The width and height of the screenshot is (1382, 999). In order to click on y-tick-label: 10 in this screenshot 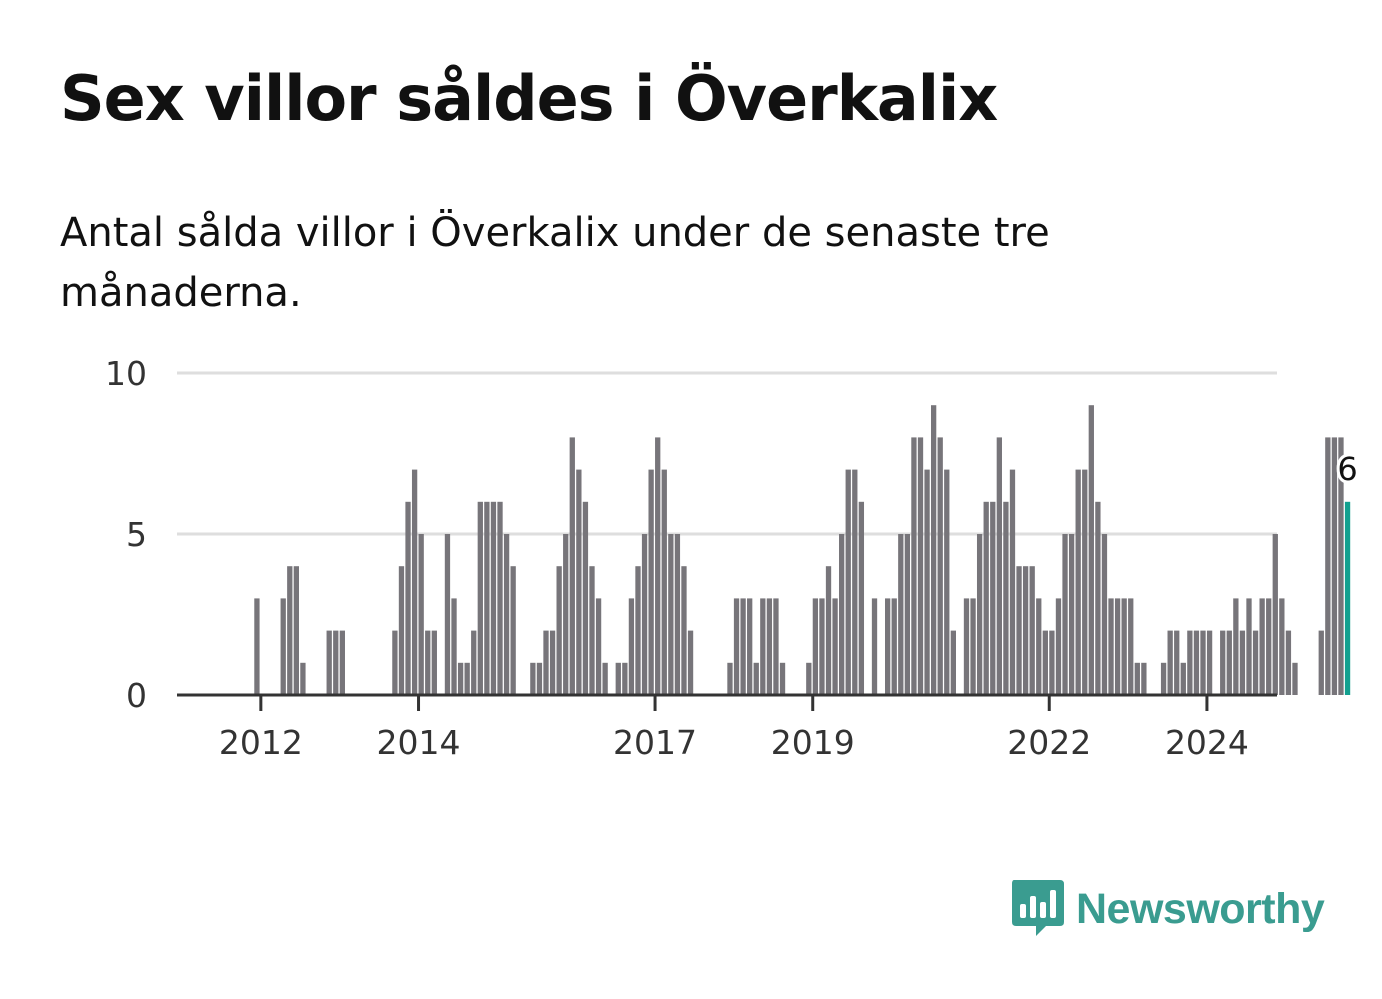, I will do `click(126, 373)`.